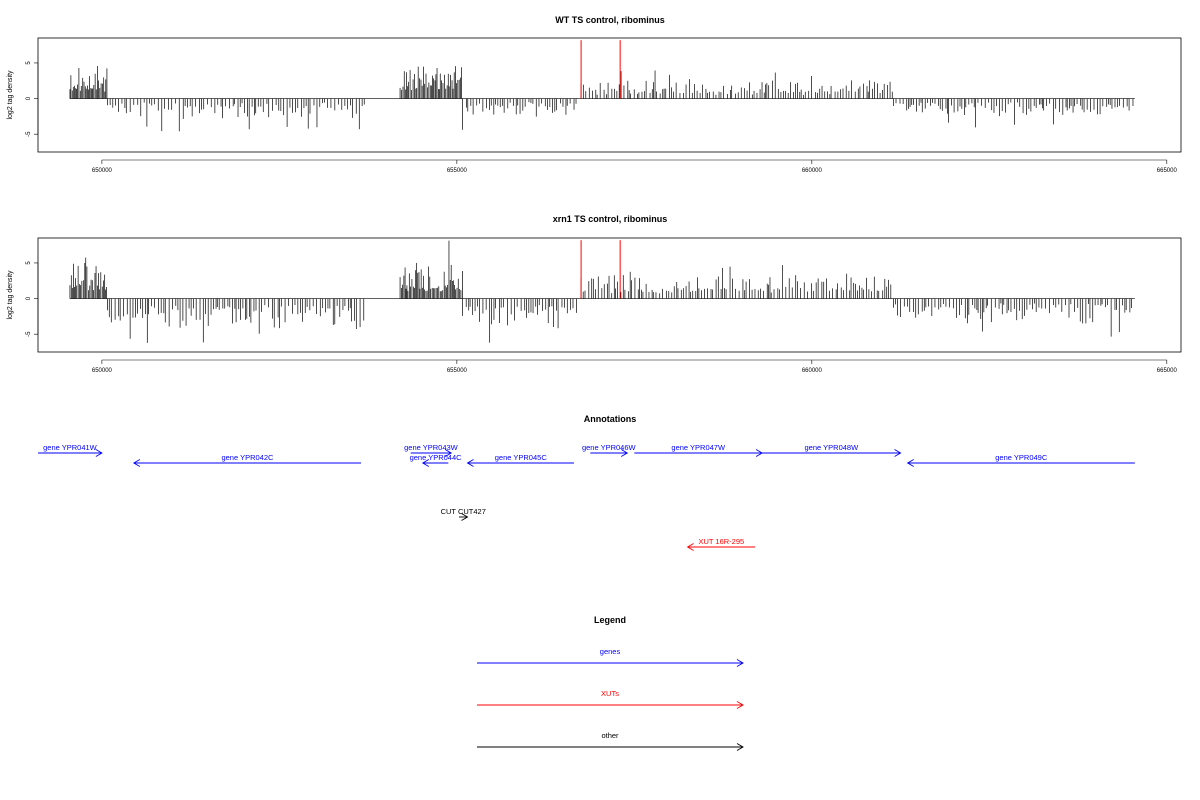 This screenshot has height=800, width=1200. Describe the element at coordinates (521, 457) in the screenshot. I see `feature-label: gene YPR045C` at that location.